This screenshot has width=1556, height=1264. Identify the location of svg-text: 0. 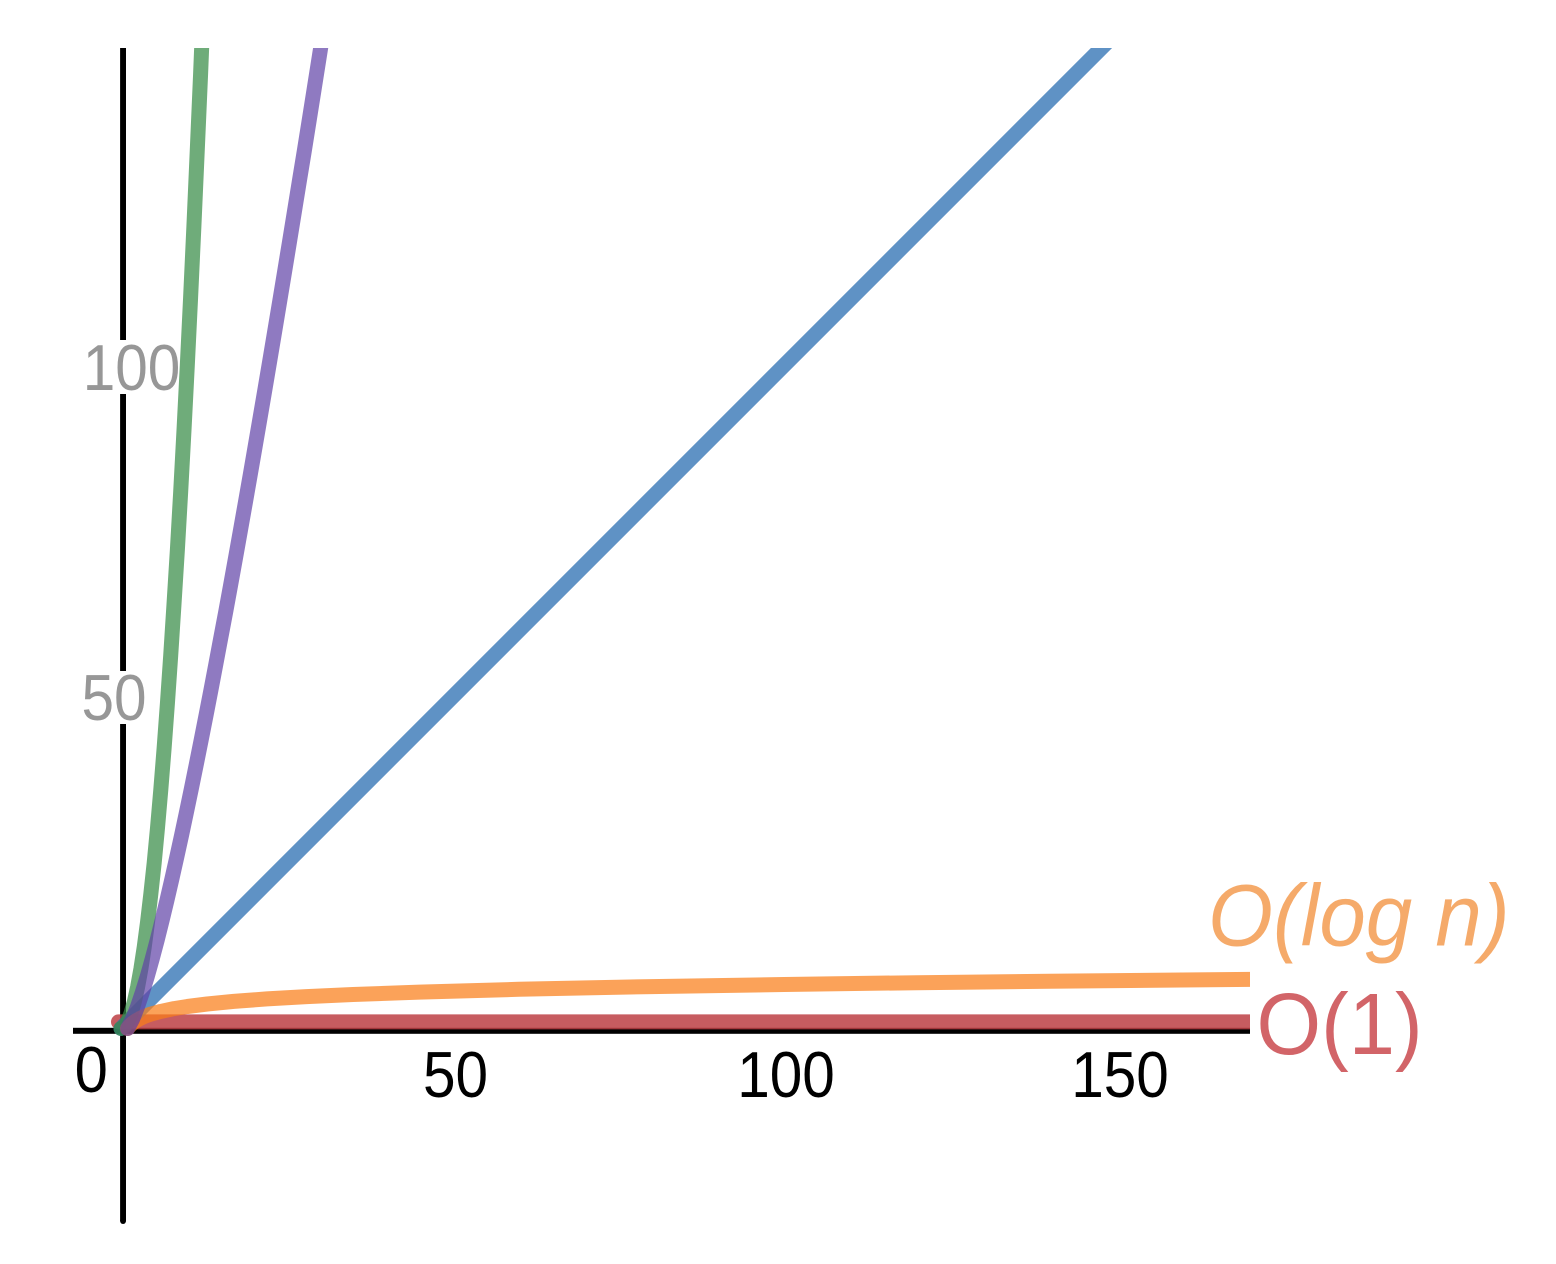
(91, 1070).